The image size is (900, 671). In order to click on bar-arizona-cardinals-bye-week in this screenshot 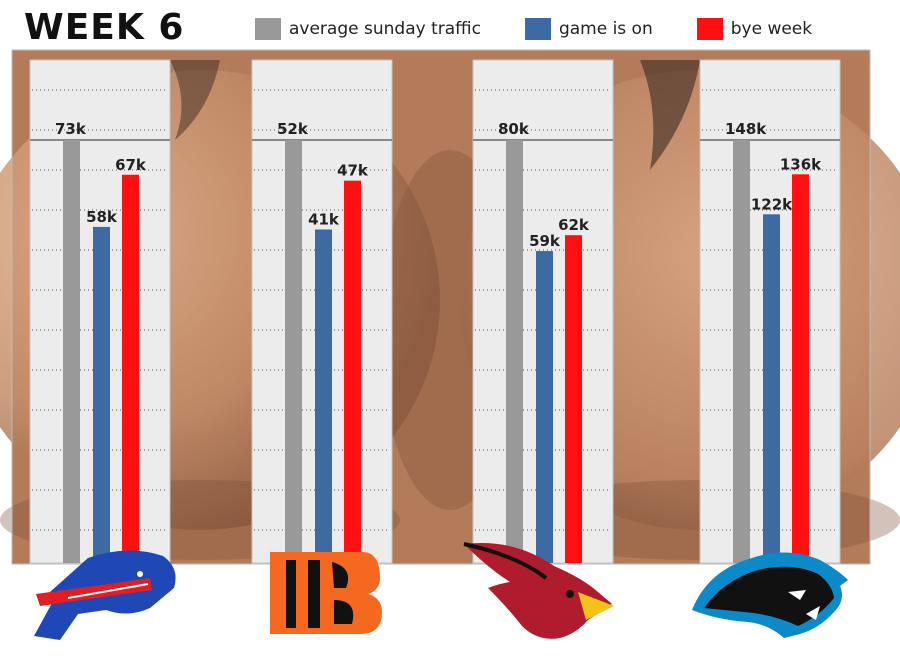, I will do `click(573, 399)`.